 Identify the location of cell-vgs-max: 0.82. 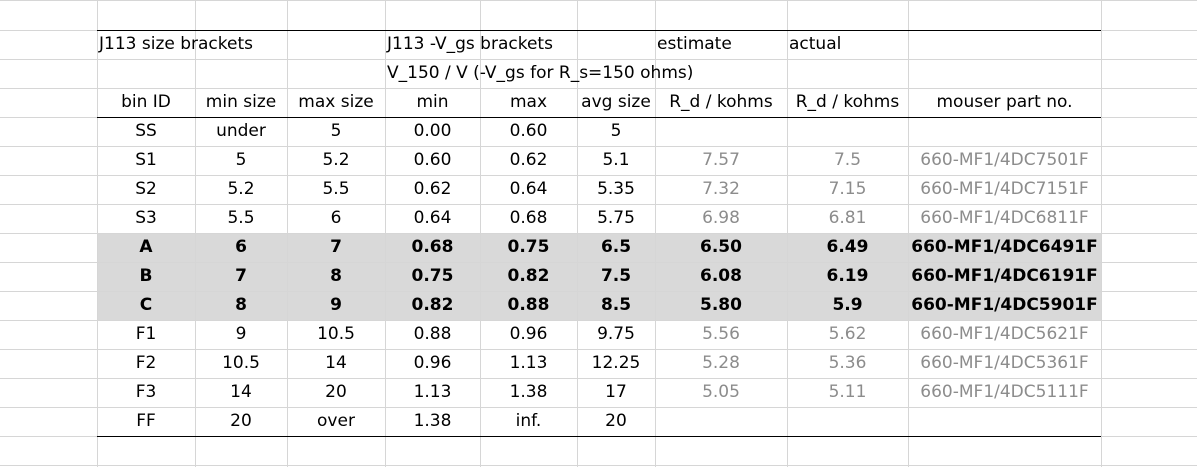
(528, 276).